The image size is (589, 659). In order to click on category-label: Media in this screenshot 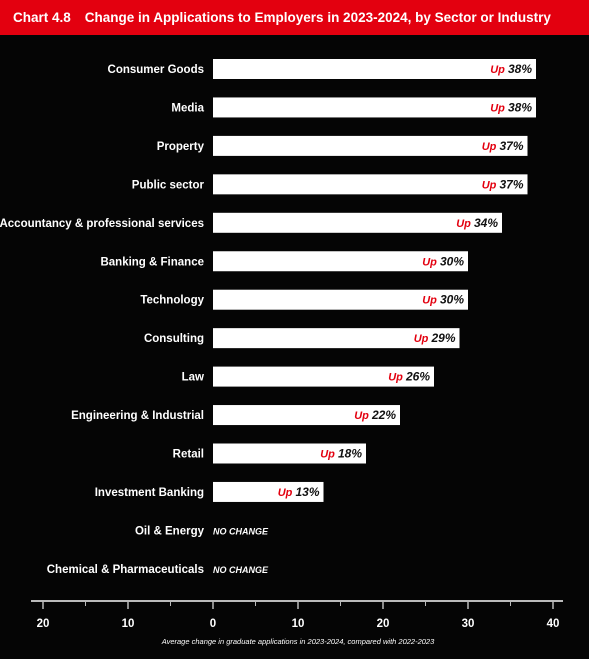, I will do `click(187, 108)`.